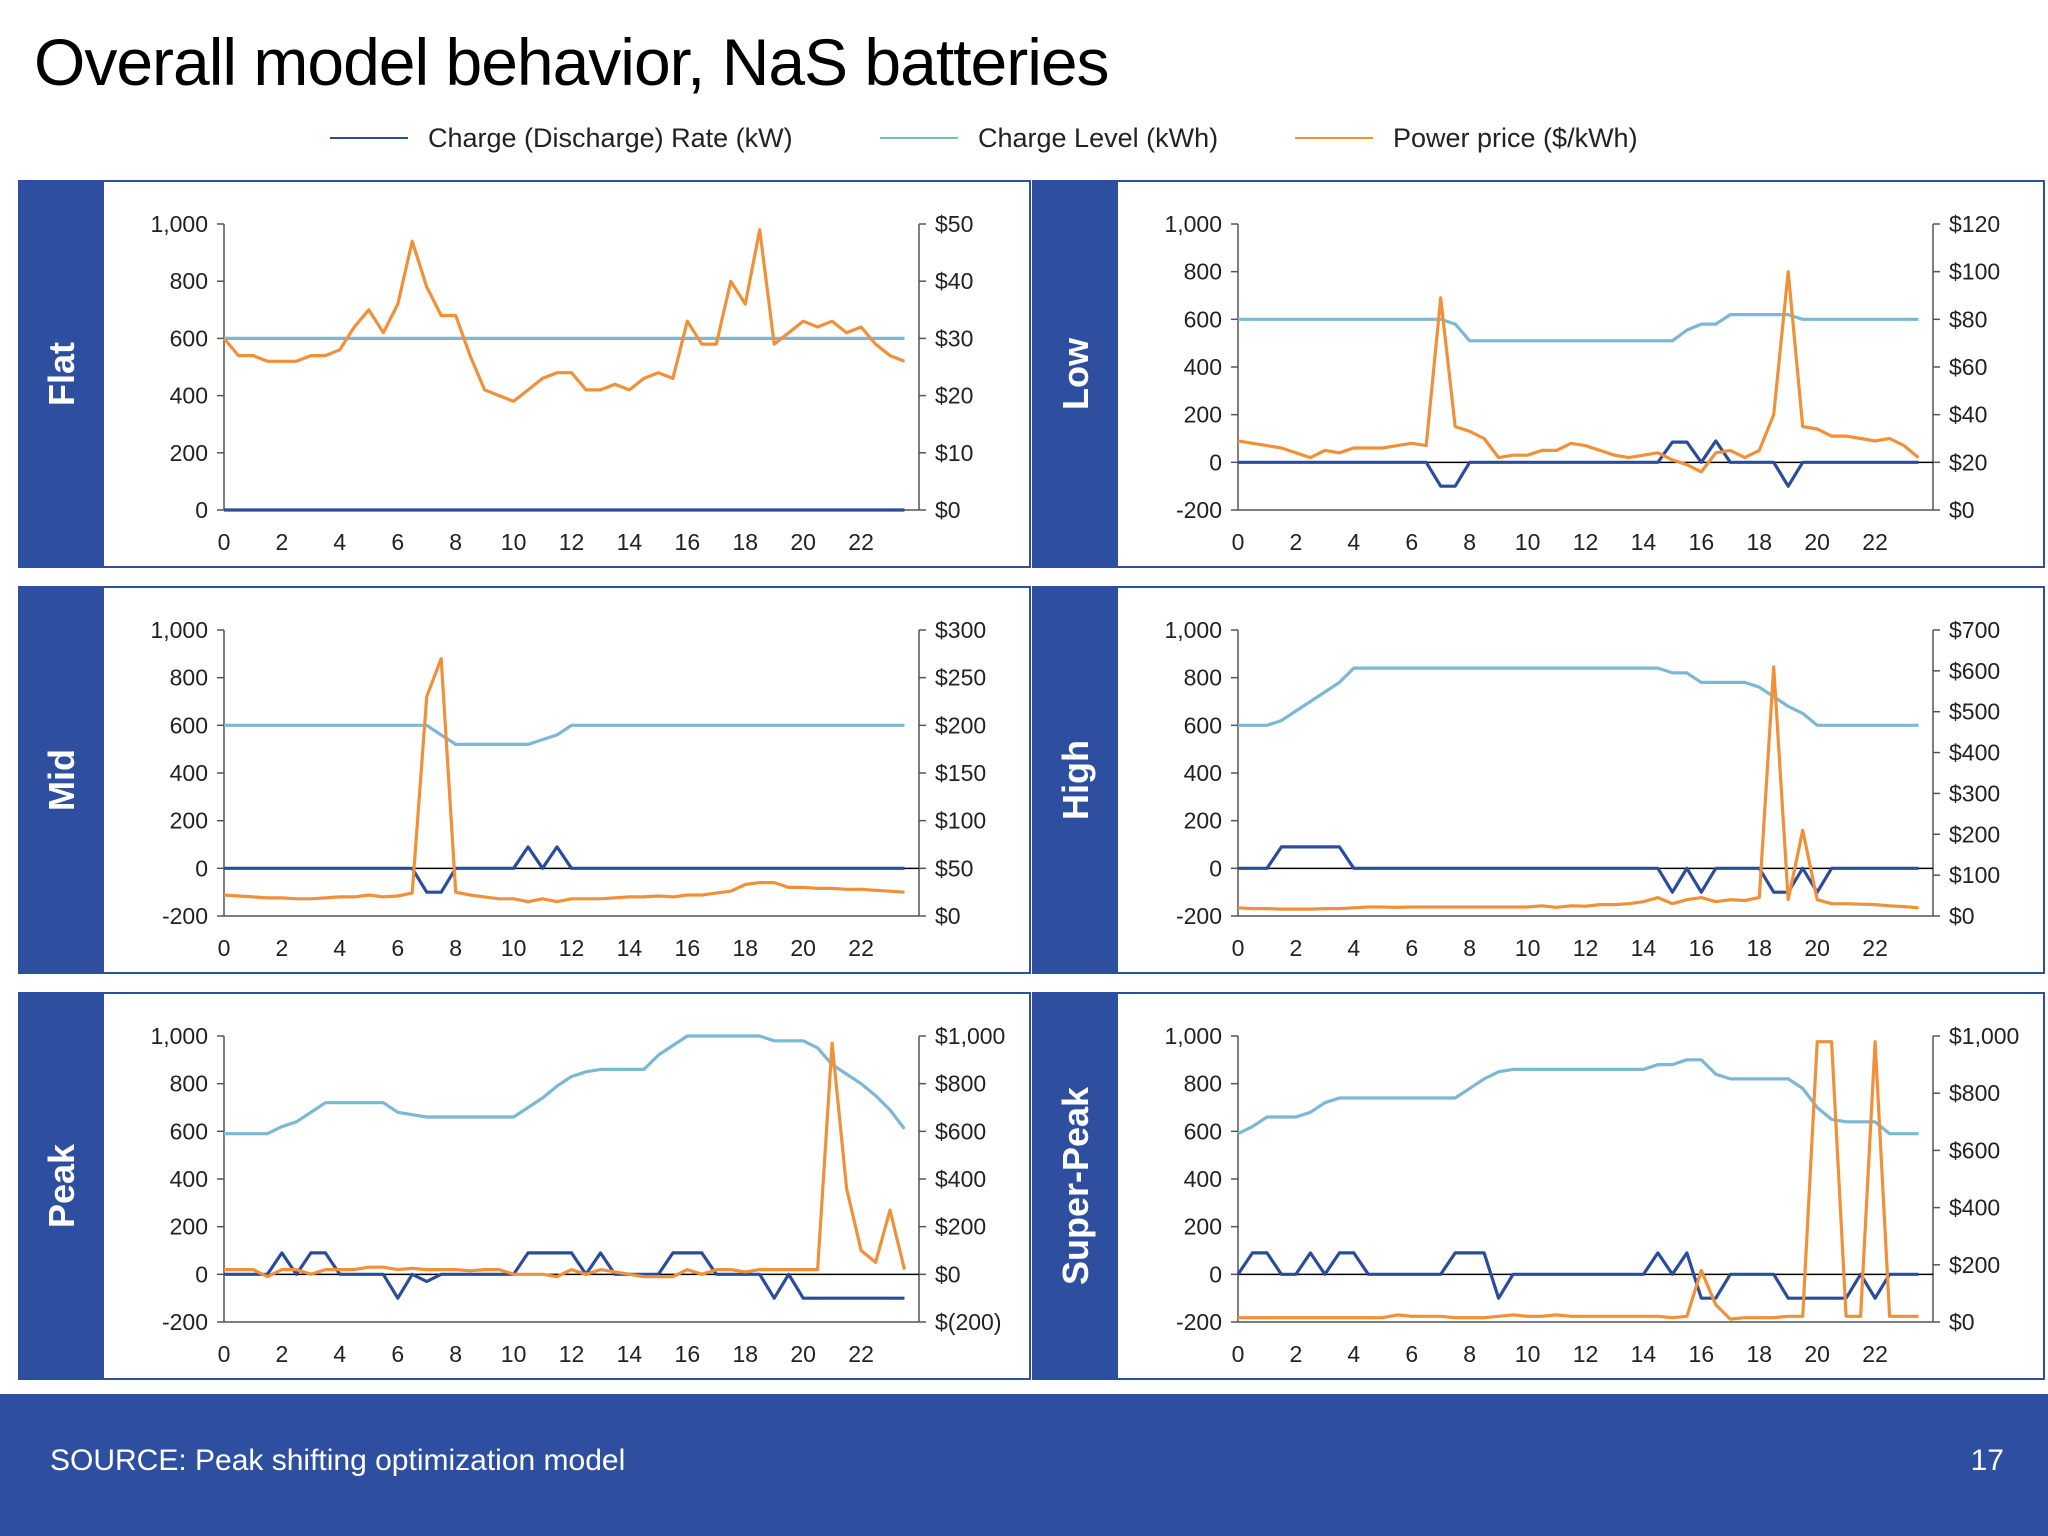 The image size is (2048, 1536). I want to click on x-tick-label: 0, so click(224, 1354).